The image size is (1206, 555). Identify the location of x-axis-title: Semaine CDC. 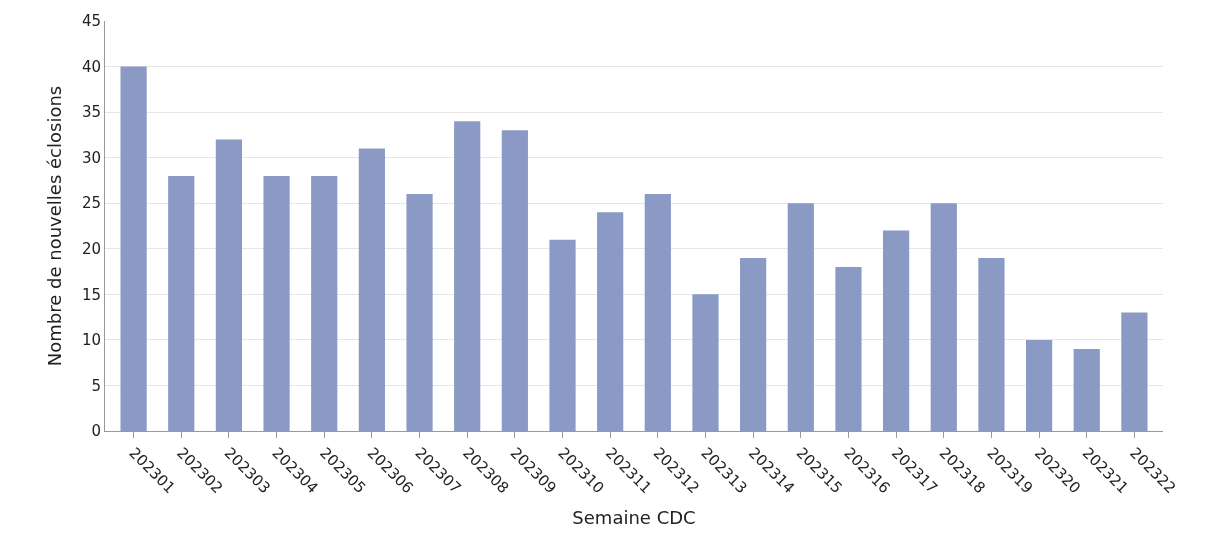
(634, 518).